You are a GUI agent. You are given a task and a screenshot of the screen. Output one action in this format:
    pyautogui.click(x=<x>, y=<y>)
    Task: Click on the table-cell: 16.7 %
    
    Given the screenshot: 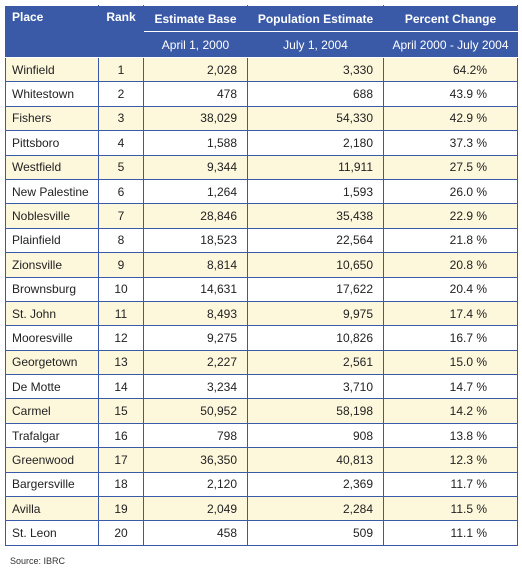 What is the action you would take?
    pyautogui.click(x=450, y=338)
    